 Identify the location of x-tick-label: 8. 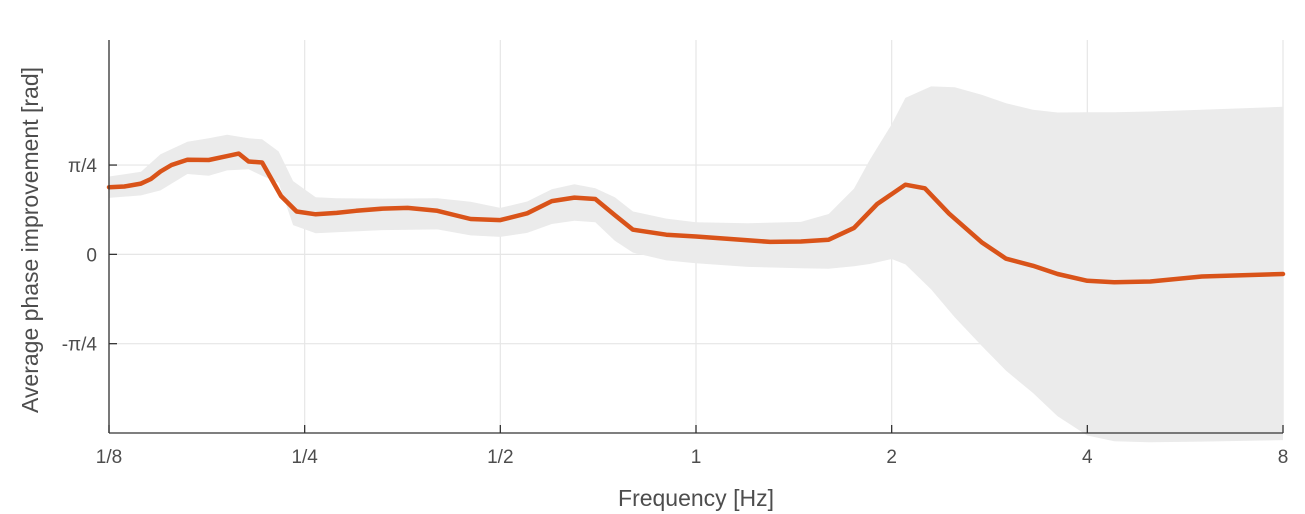
(1283, 457).